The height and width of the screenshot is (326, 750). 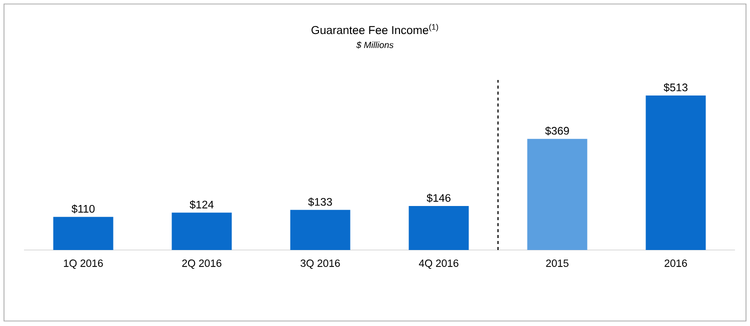 I want to click on data-label: $146, so click(x=438, y=198).